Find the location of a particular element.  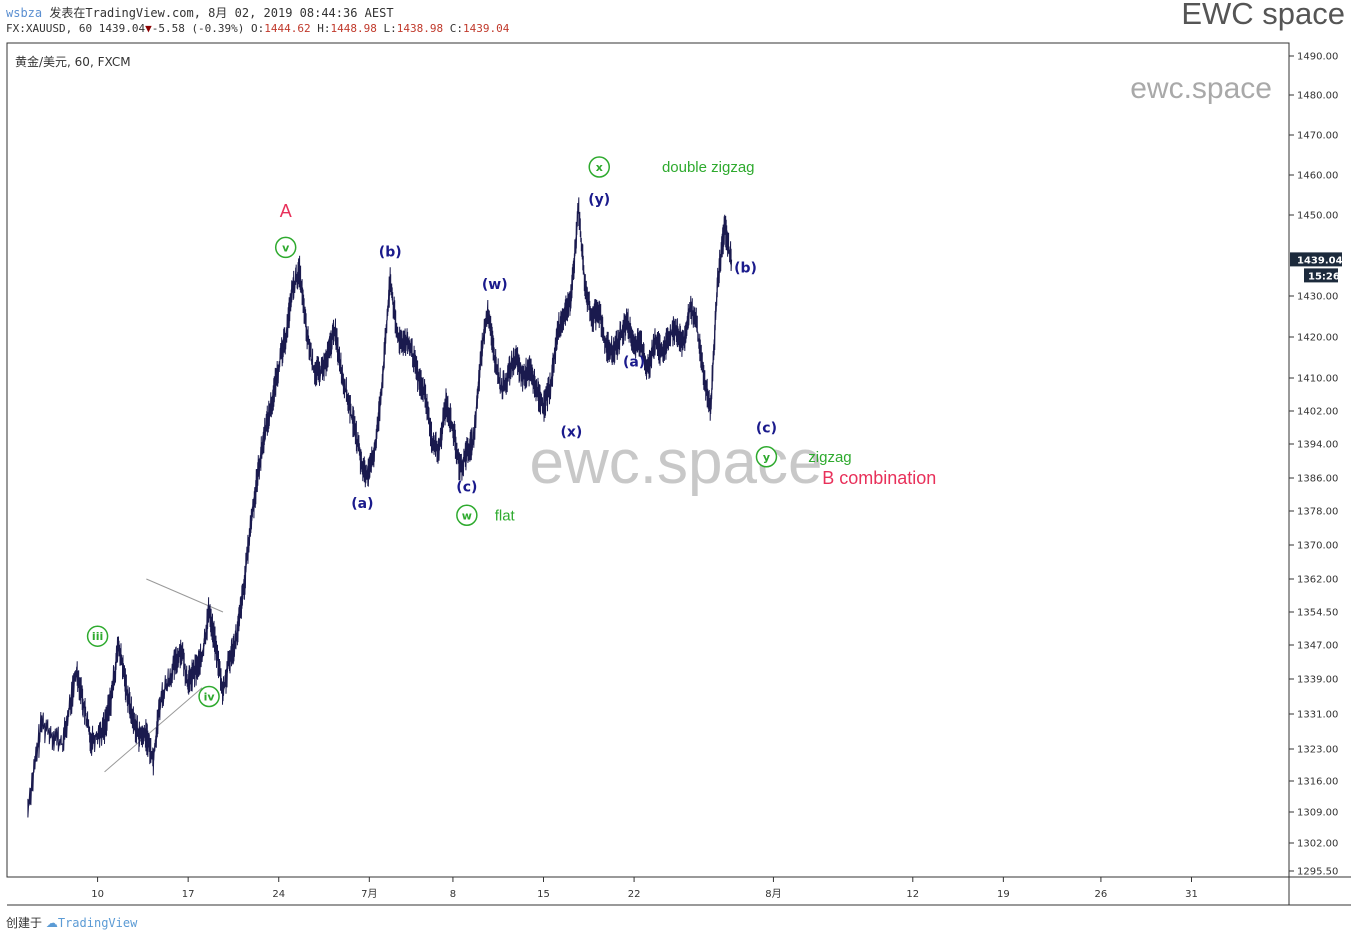

x-tick-label: 8月 is located at coordinates (773, 894).